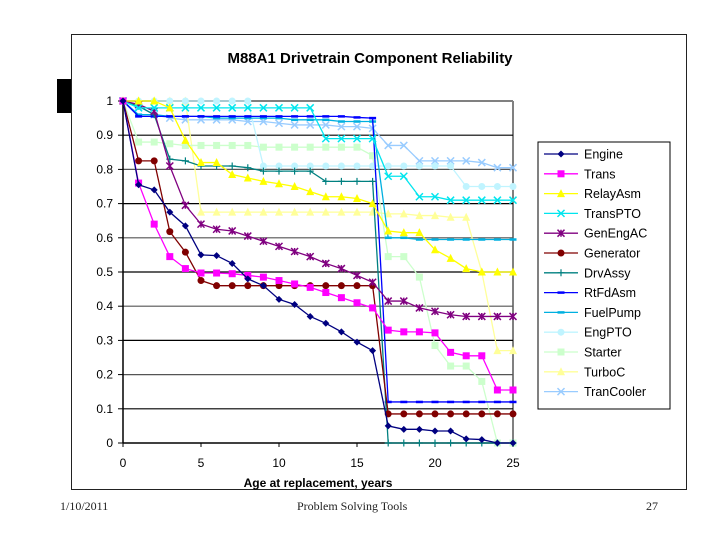  Describe the element at coordinates (592, 313) in the screenshot. I see `legend-item-fuelpump: FuelPump` at that location.